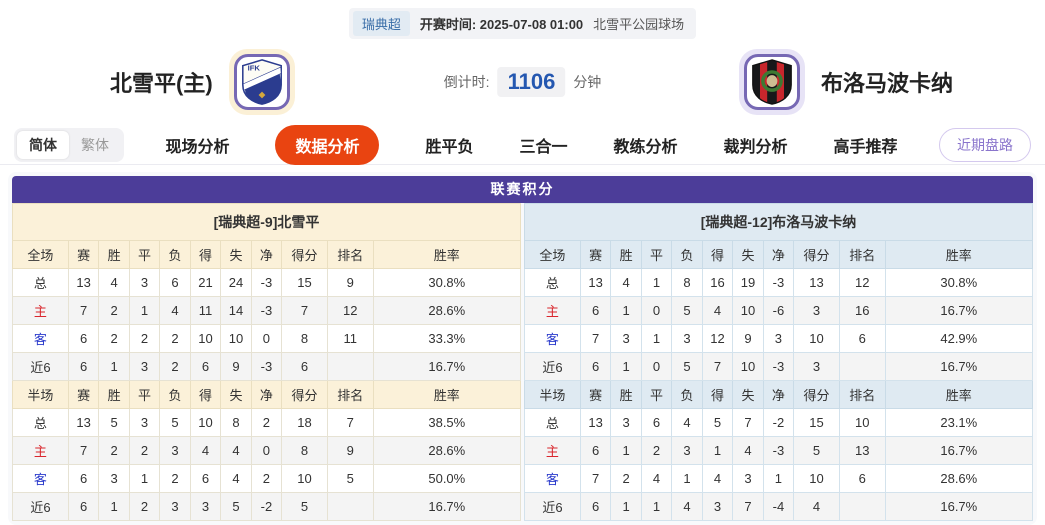 The image size is (1045, 525). I want to click on stat-cell: 9, so click(350, 450).